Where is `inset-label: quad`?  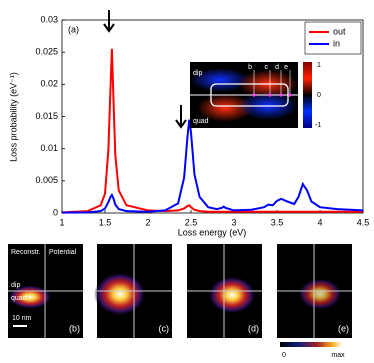 inset-label: quad is located at coordinates (201, 121).